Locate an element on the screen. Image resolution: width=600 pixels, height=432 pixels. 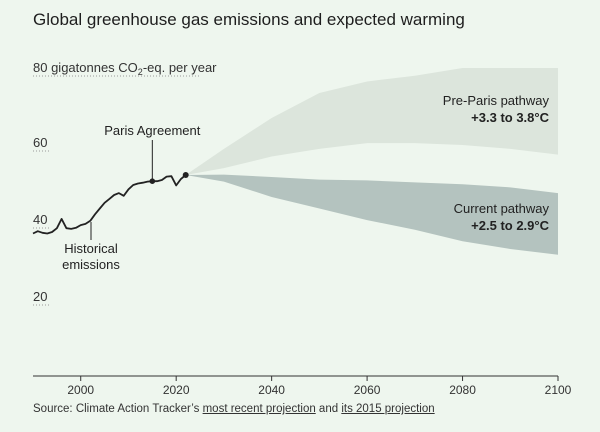
most-recent-projection-link: most recent projection is located at coordinates (259, 409).